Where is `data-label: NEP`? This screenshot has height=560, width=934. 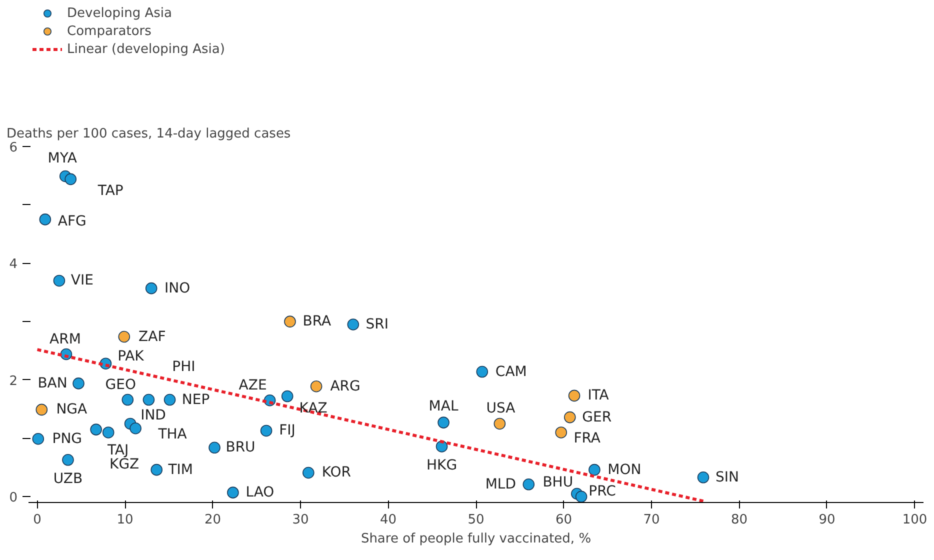 data-label: NEP is located at coordinates (196, 400).